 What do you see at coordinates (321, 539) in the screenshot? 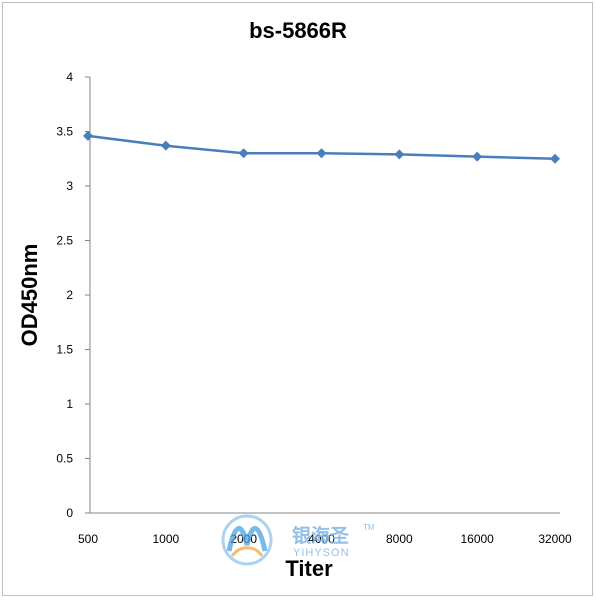
I see `x-tick-label: 4000` at bounding box center [321, 539].